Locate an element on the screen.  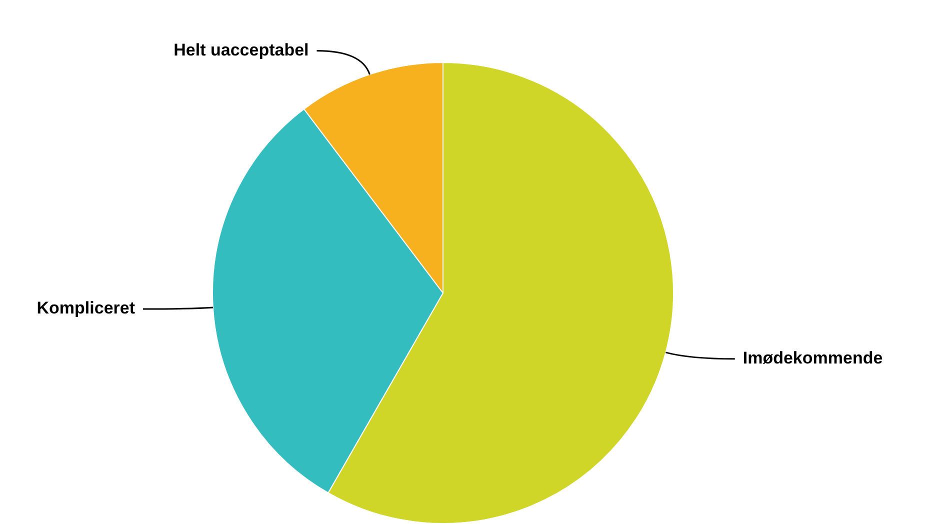
slice-label: Imødekommende is located at coordinates (812, 358).